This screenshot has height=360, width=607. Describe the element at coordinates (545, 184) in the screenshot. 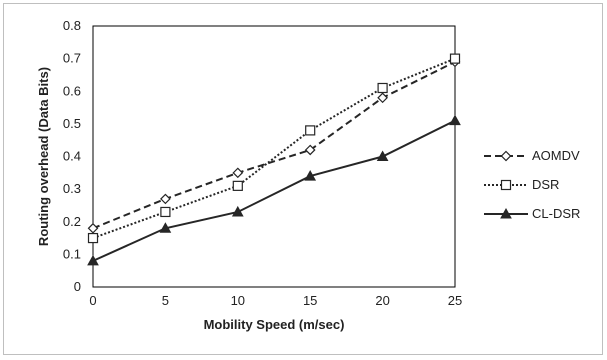

I see `legend-label: DSR` at that location.